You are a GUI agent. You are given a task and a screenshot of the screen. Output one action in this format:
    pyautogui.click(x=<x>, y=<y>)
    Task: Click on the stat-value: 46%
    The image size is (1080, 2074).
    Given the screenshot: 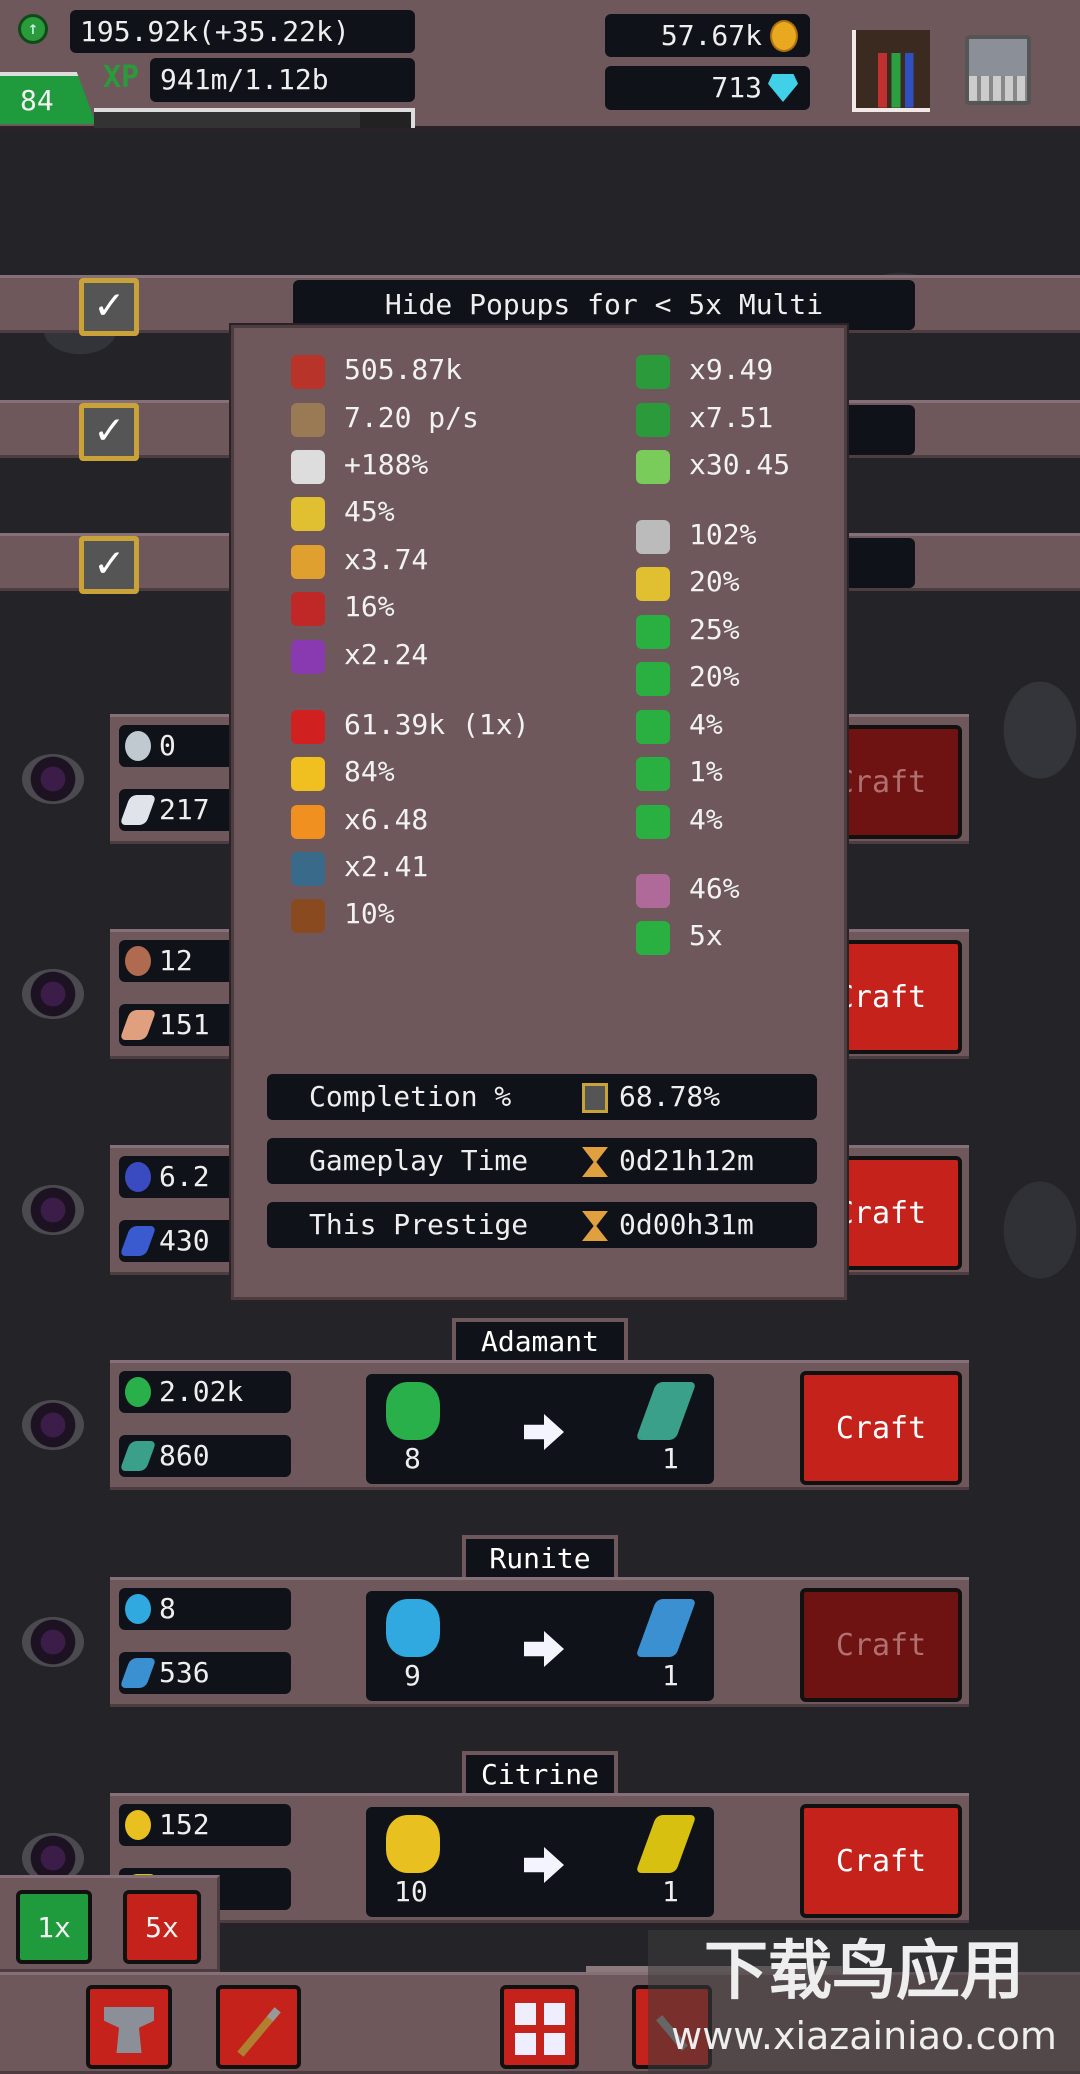 What is the action you would take?
    pyautogui.click(x=714, y=888)
    